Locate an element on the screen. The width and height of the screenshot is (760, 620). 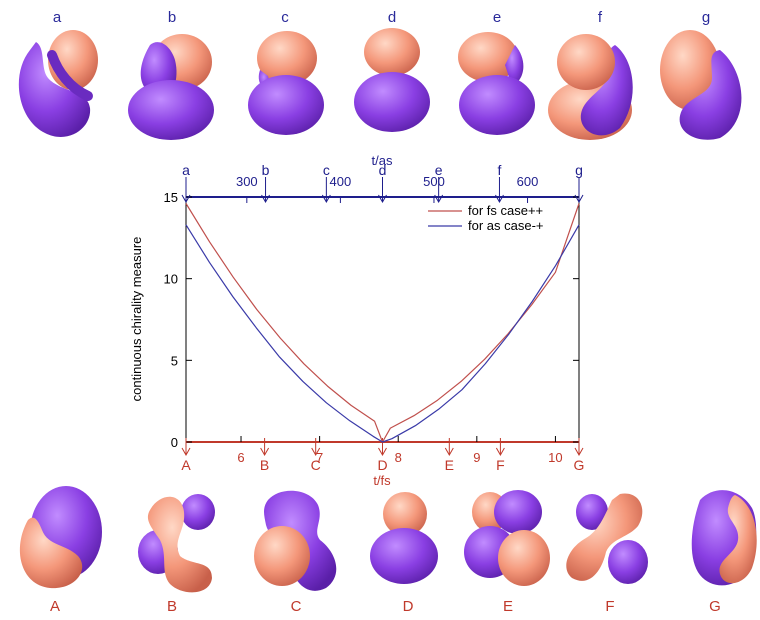
bottom-marker-label: F is located at coordinates (500, 465).